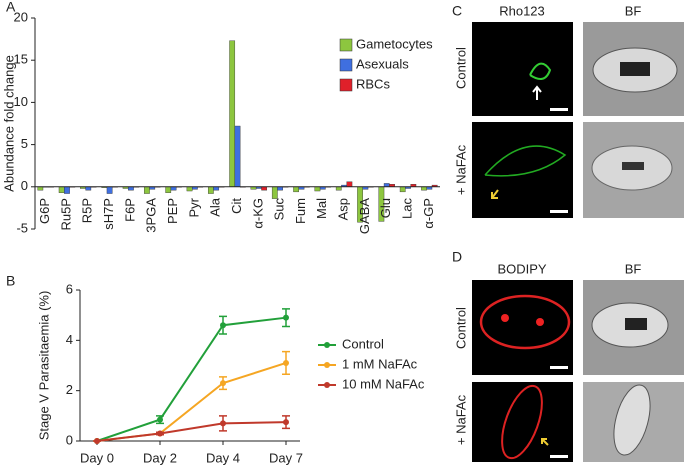  What do you see at coordinates (457, 11) in the screenshot?
I see `panel-label: C` at bounding box center [457, 11].